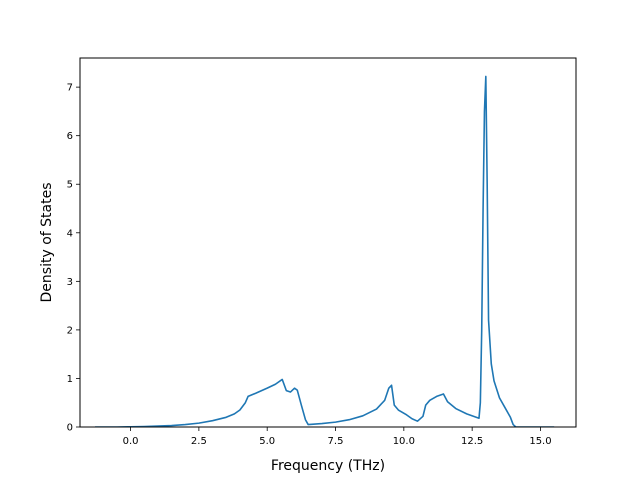 The height and width of the screenshot is (480, 640). What do you see at coordinates (131, 441) in the screenshot?
I see `x-tick-label: 0.0` at bounding box center [131, 441].